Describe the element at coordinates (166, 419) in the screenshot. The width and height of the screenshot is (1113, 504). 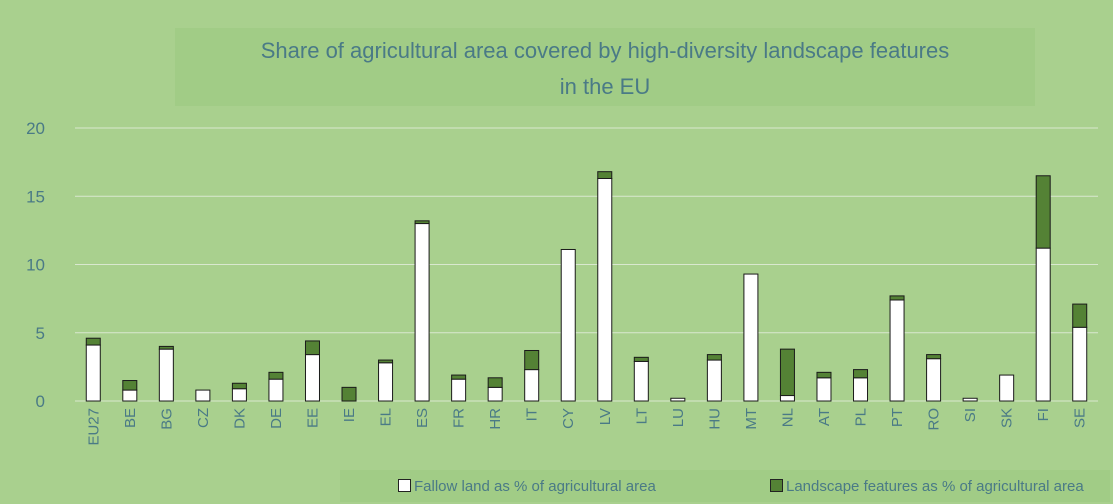
I see `x-tick-label-BG: BG` at that location.